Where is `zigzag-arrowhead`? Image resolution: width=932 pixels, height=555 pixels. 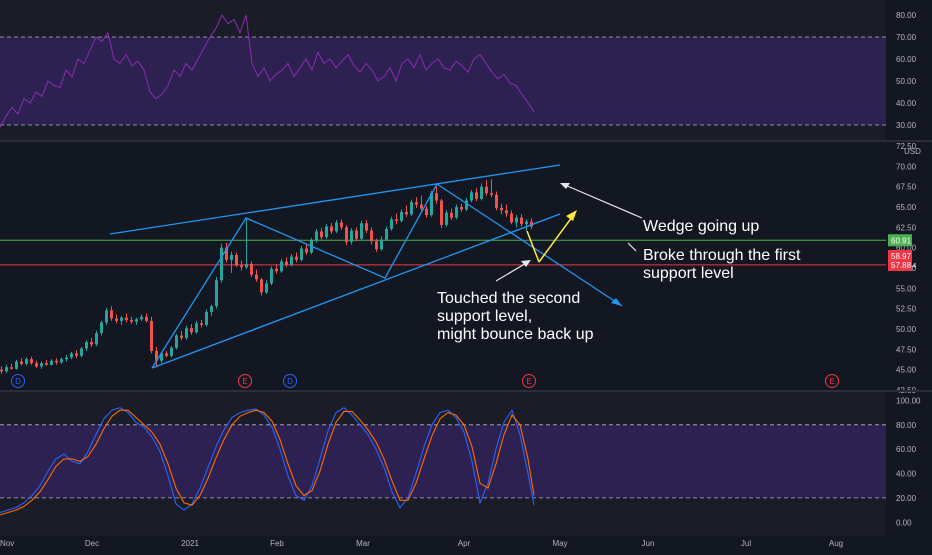 zigzag-arrowhead is located at coordinates (616, 302).